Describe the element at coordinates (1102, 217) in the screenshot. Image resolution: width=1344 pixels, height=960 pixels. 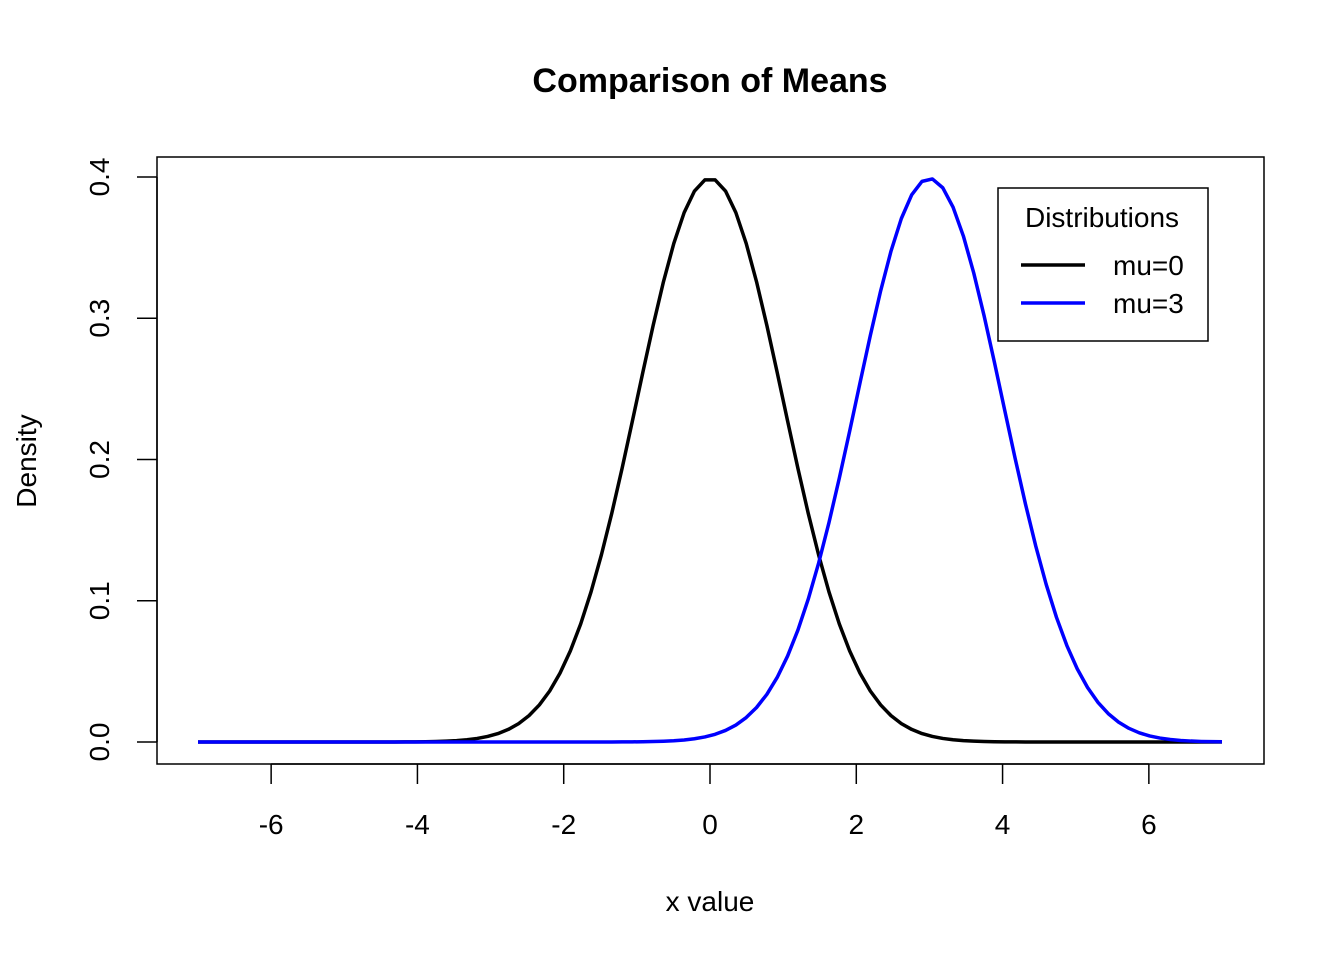
I see `legend-title: Distributions` at that location.